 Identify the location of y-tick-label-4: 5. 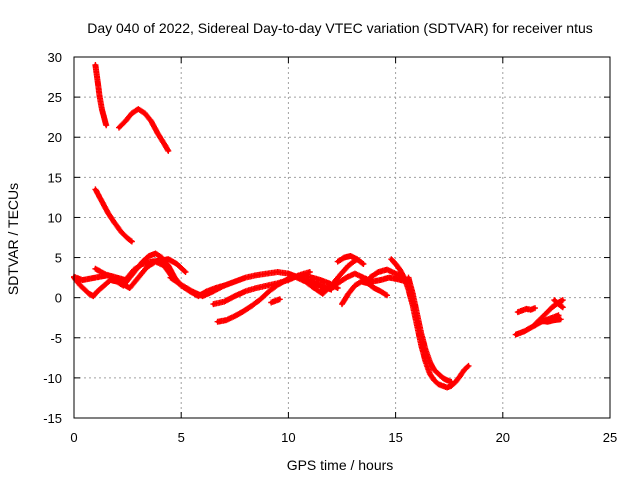
(58, 258).